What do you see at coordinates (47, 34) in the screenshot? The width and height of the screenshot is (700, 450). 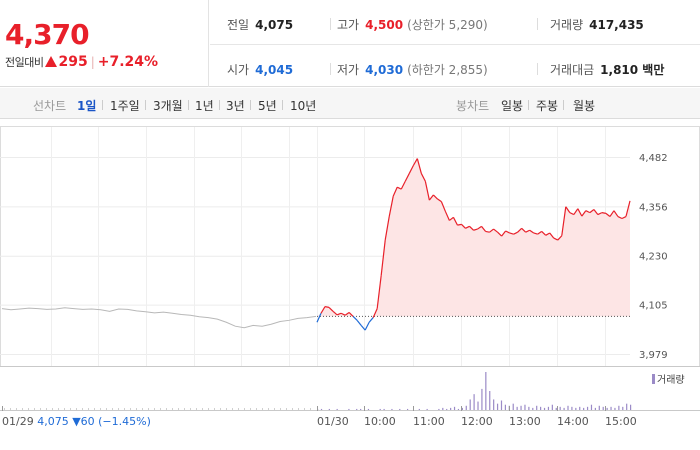 I see `current-price: 4,370` at bounding box center [47, 34].